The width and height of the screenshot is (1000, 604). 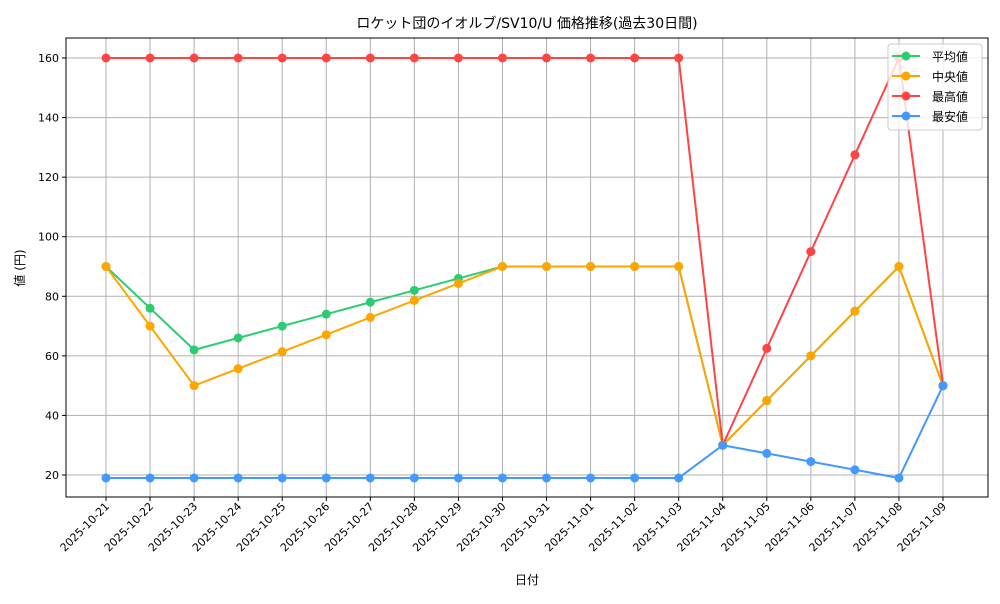 I want to click on legend-label: 中央値, so click(x=950, y=76).